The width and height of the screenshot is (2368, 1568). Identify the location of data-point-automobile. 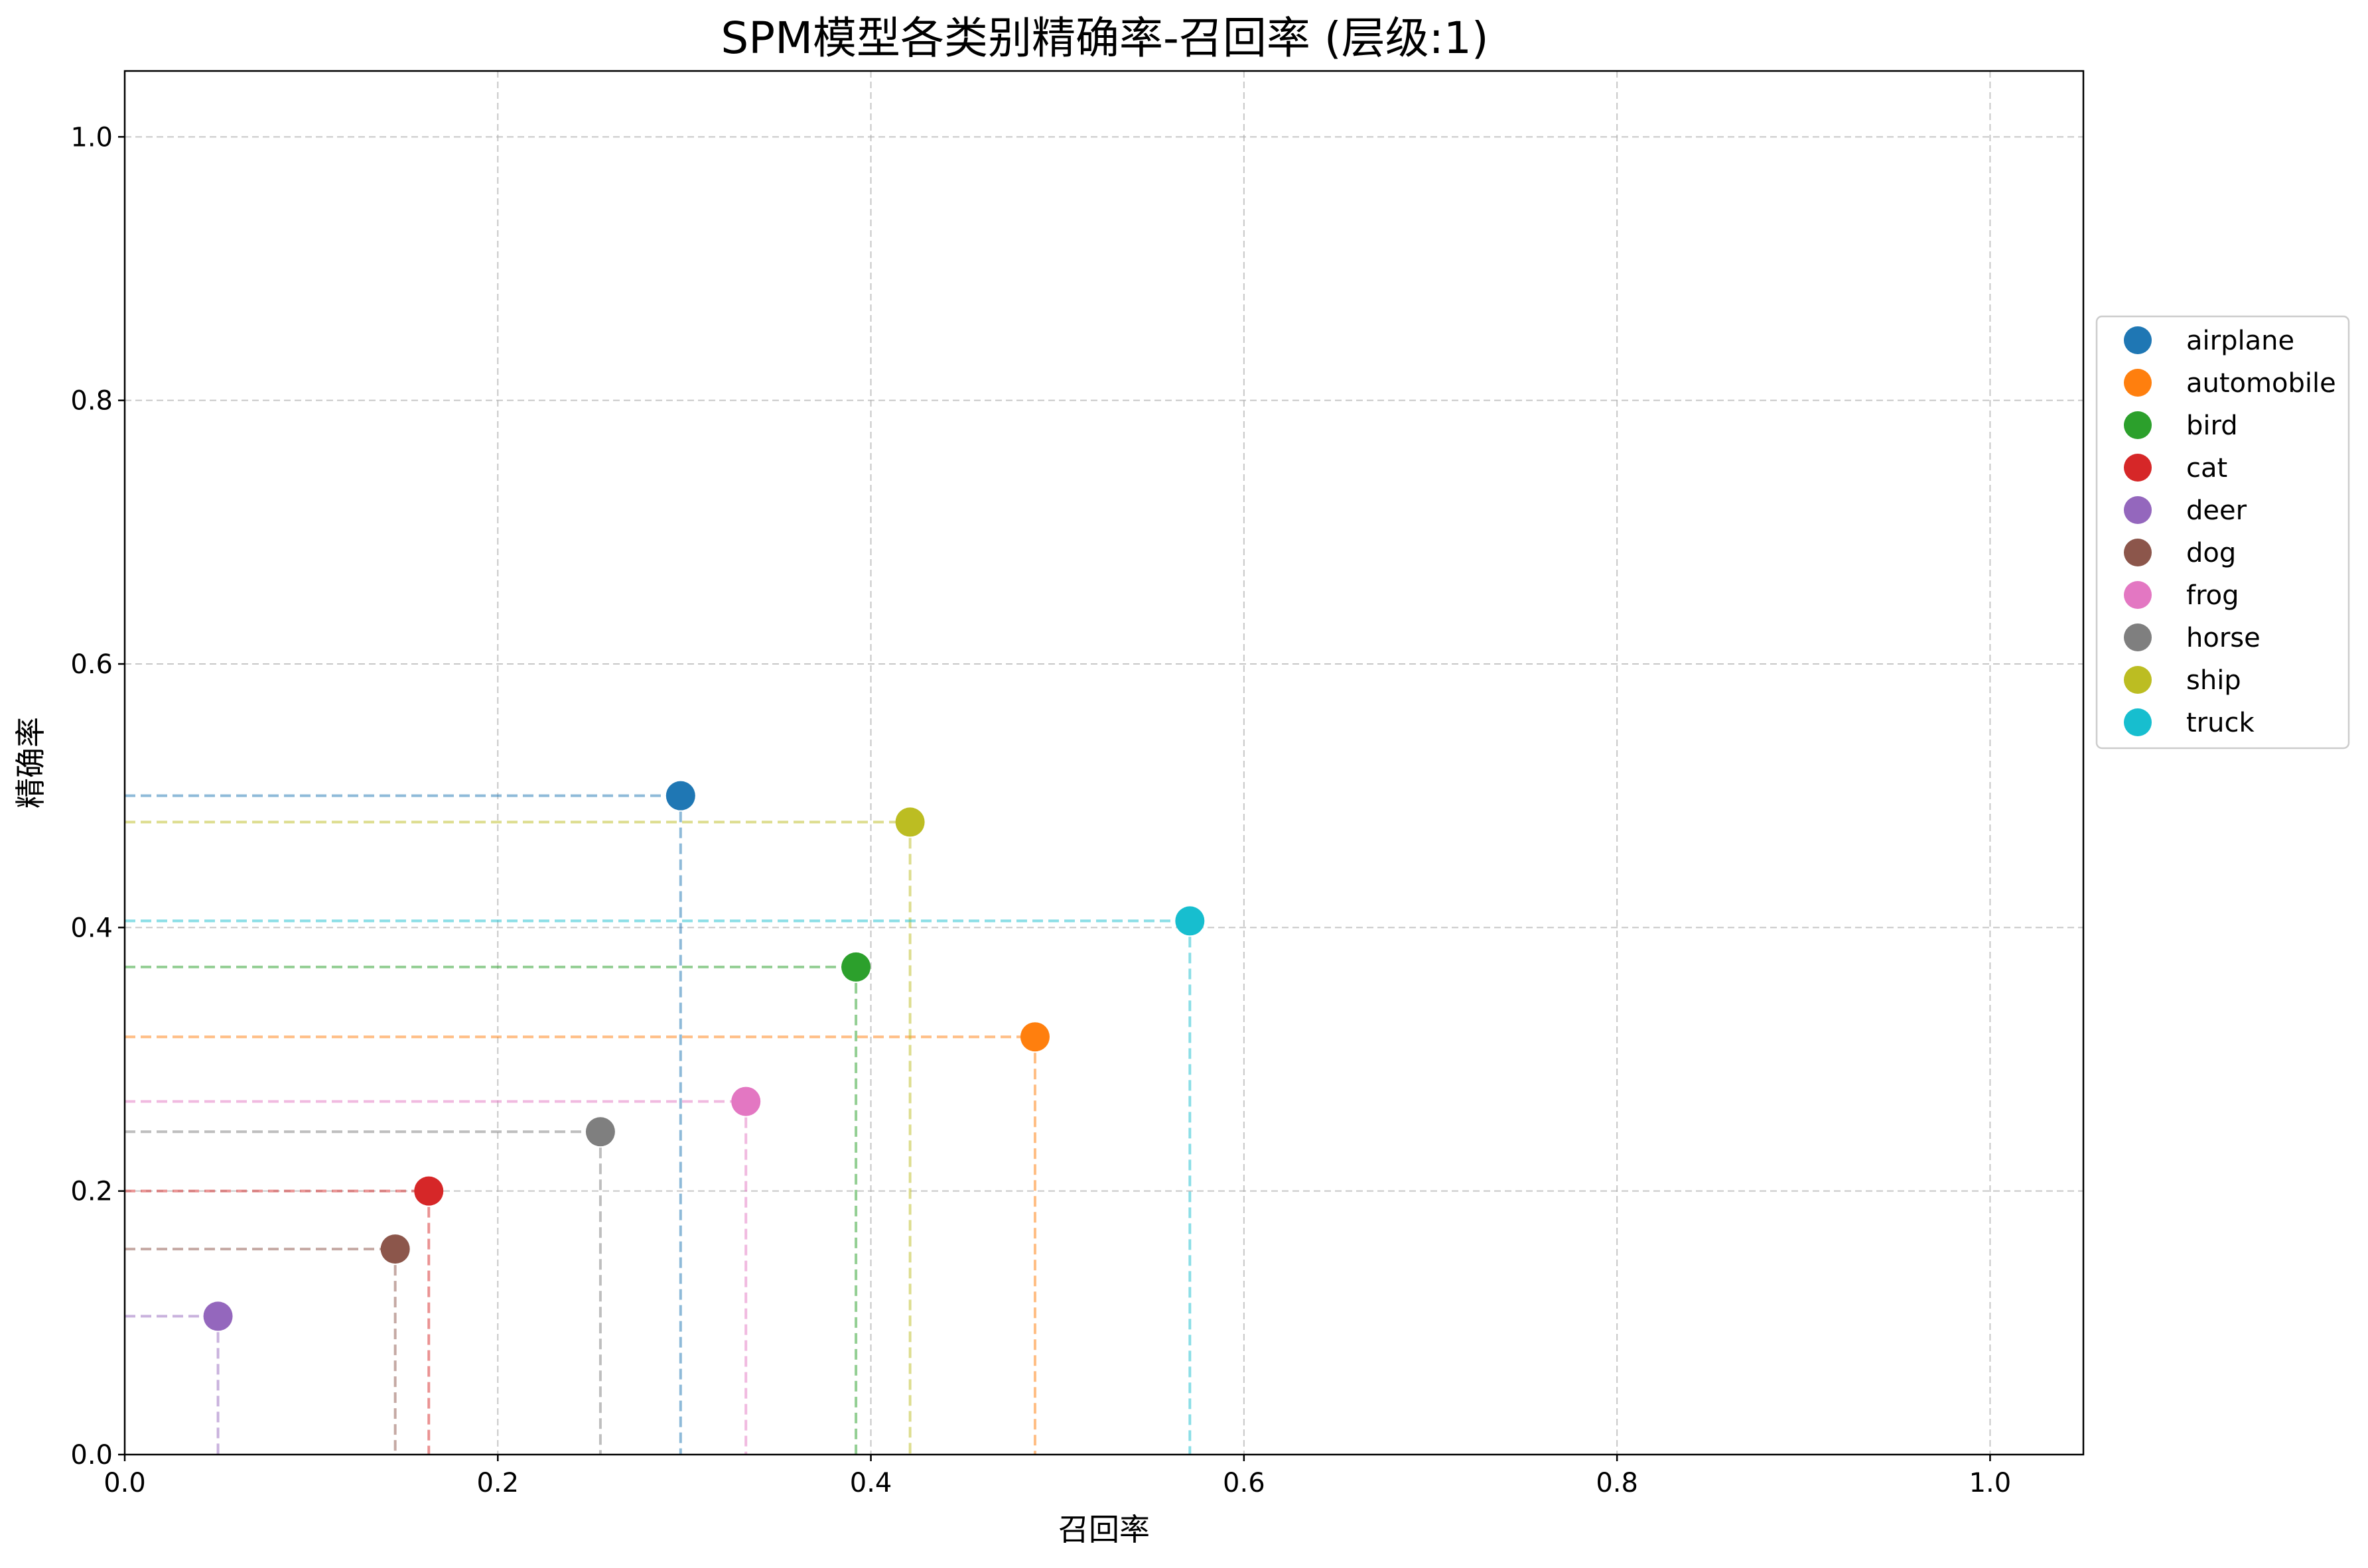
(1035, 1037).